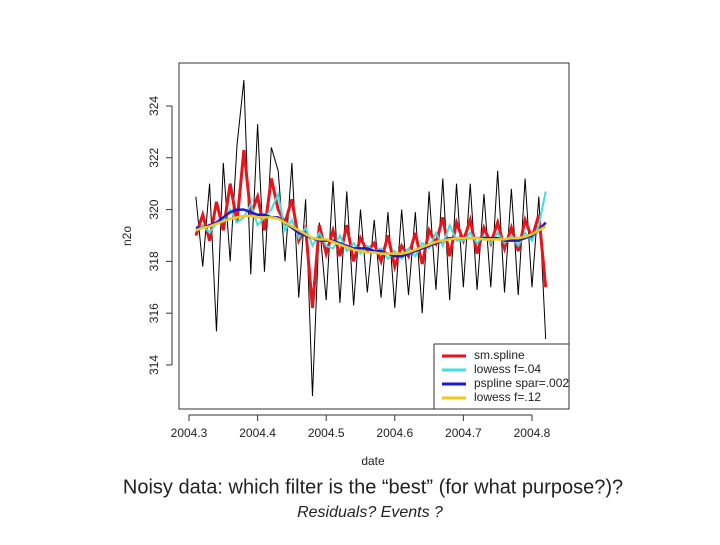 The height and width of the screenshot is (545, 720). I want to click on legend-label: pspline spar=.002, so click(521, 383).